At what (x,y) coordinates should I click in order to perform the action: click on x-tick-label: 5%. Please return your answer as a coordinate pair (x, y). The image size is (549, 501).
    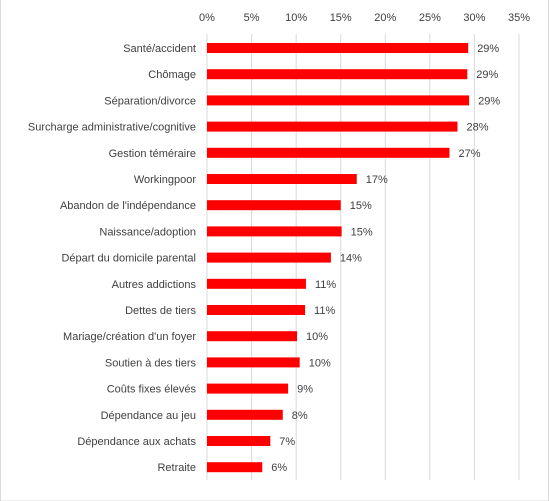
    Looking at the image, I should click on (252, 18).